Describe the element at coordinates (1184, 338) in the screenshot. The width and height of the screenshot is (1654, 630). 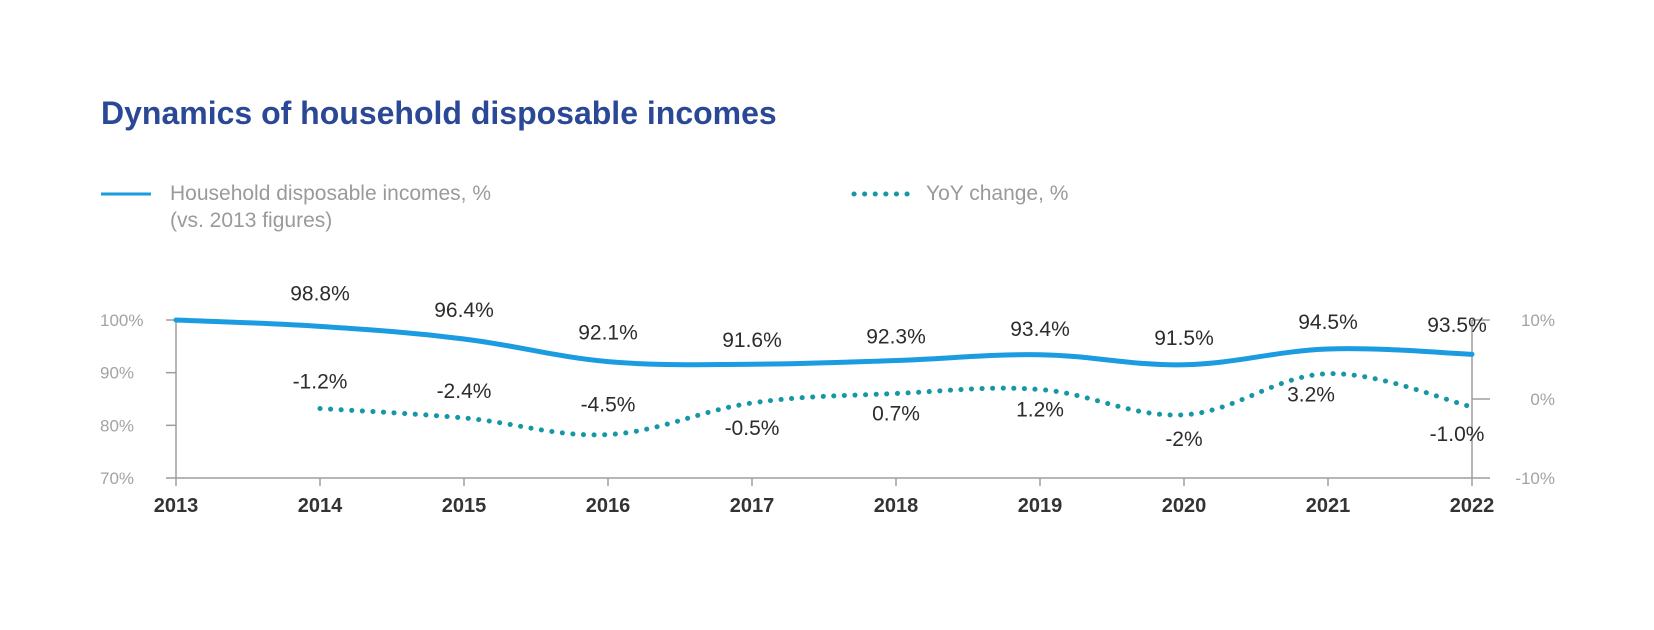
I see `income-data-label: 91.5%` at that location.